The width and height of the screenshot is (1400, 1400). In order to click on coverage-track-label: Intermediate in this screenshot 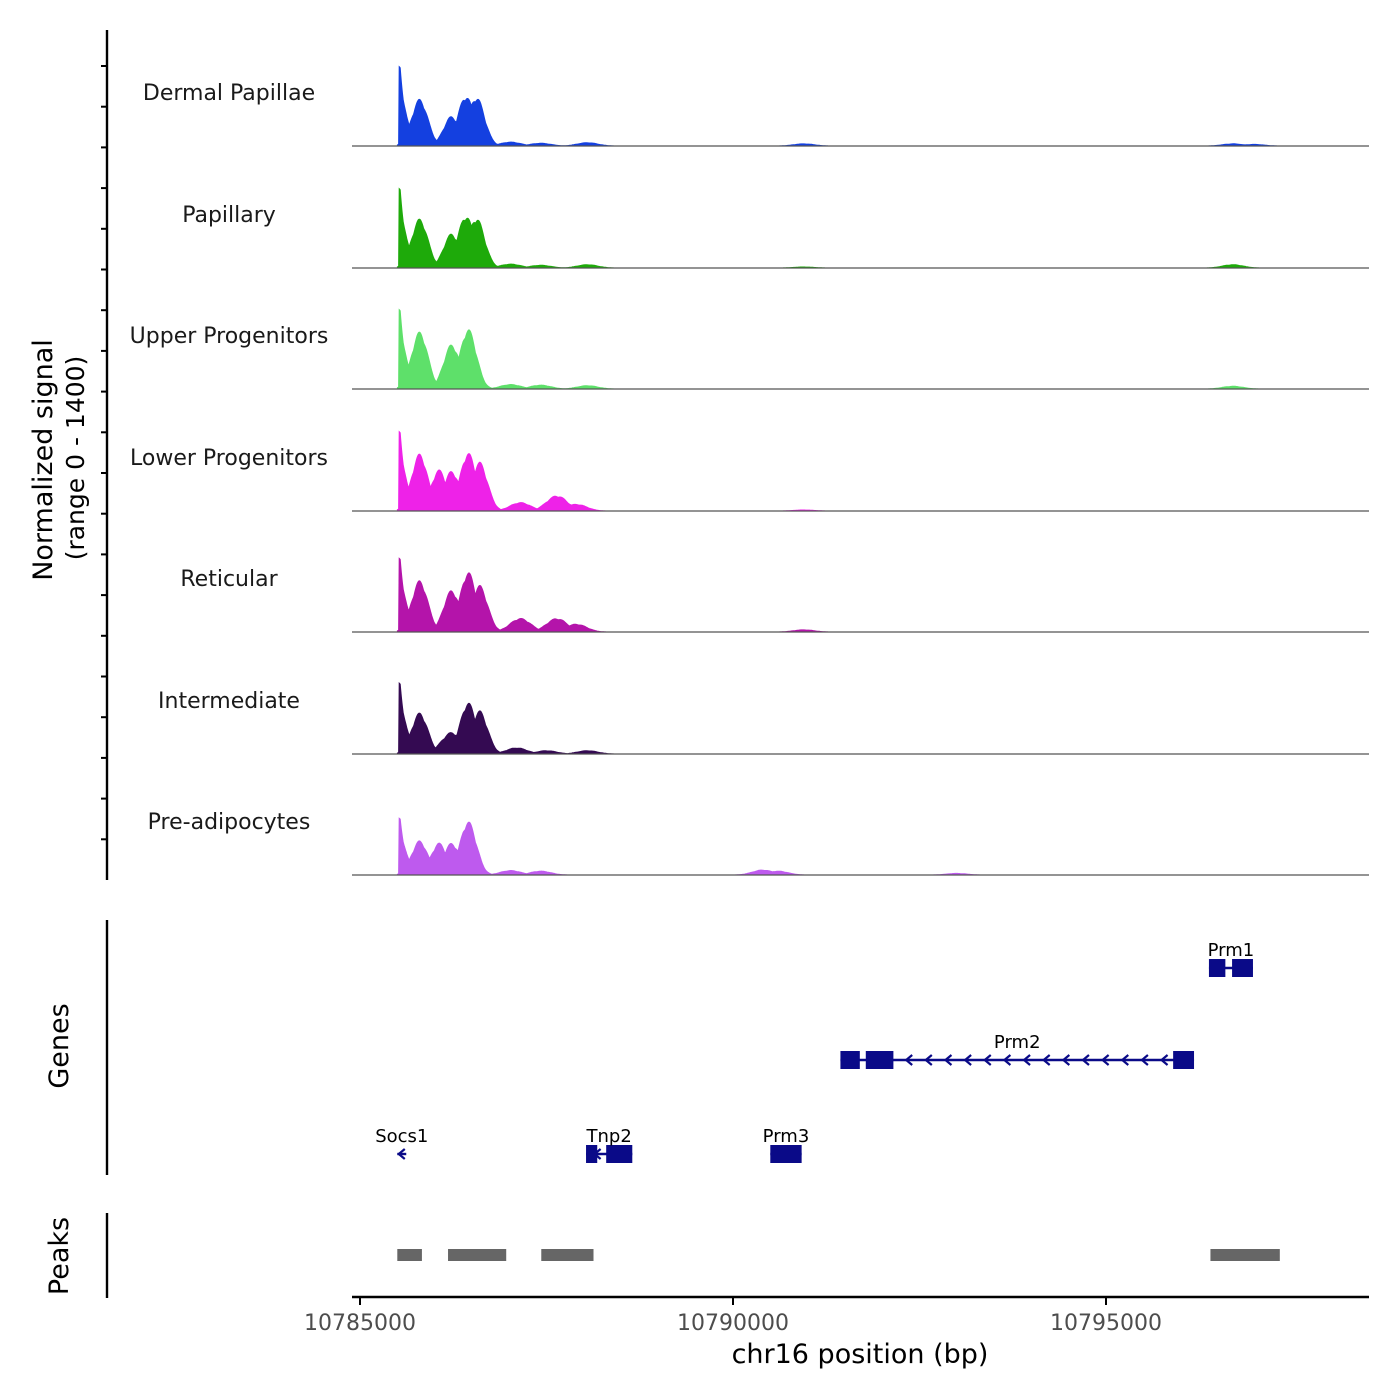, I will do `click(229, 701)`.